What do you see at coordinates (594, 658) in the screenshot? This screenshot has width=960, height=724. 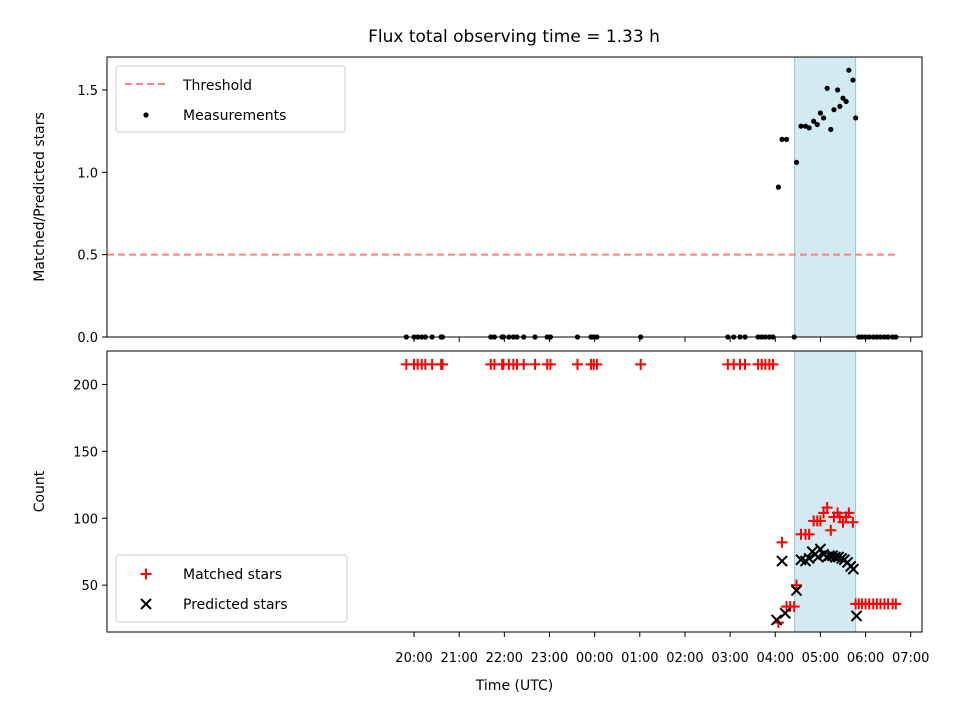 I see `x-tick-label: 00:00` at bounding box center [594, 658].